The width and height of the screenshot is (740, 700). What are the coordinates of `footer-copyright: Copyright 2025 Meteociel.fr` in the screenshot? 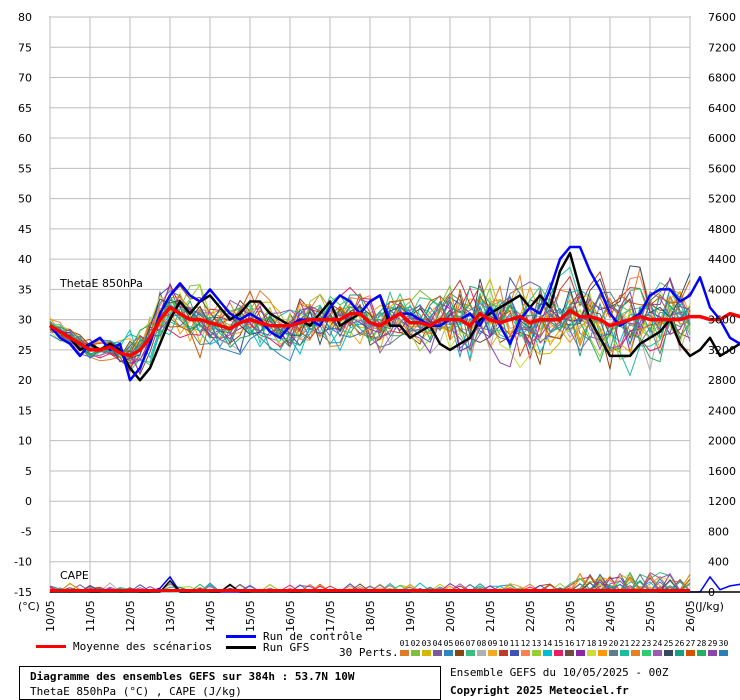 It's located at (539, 690).